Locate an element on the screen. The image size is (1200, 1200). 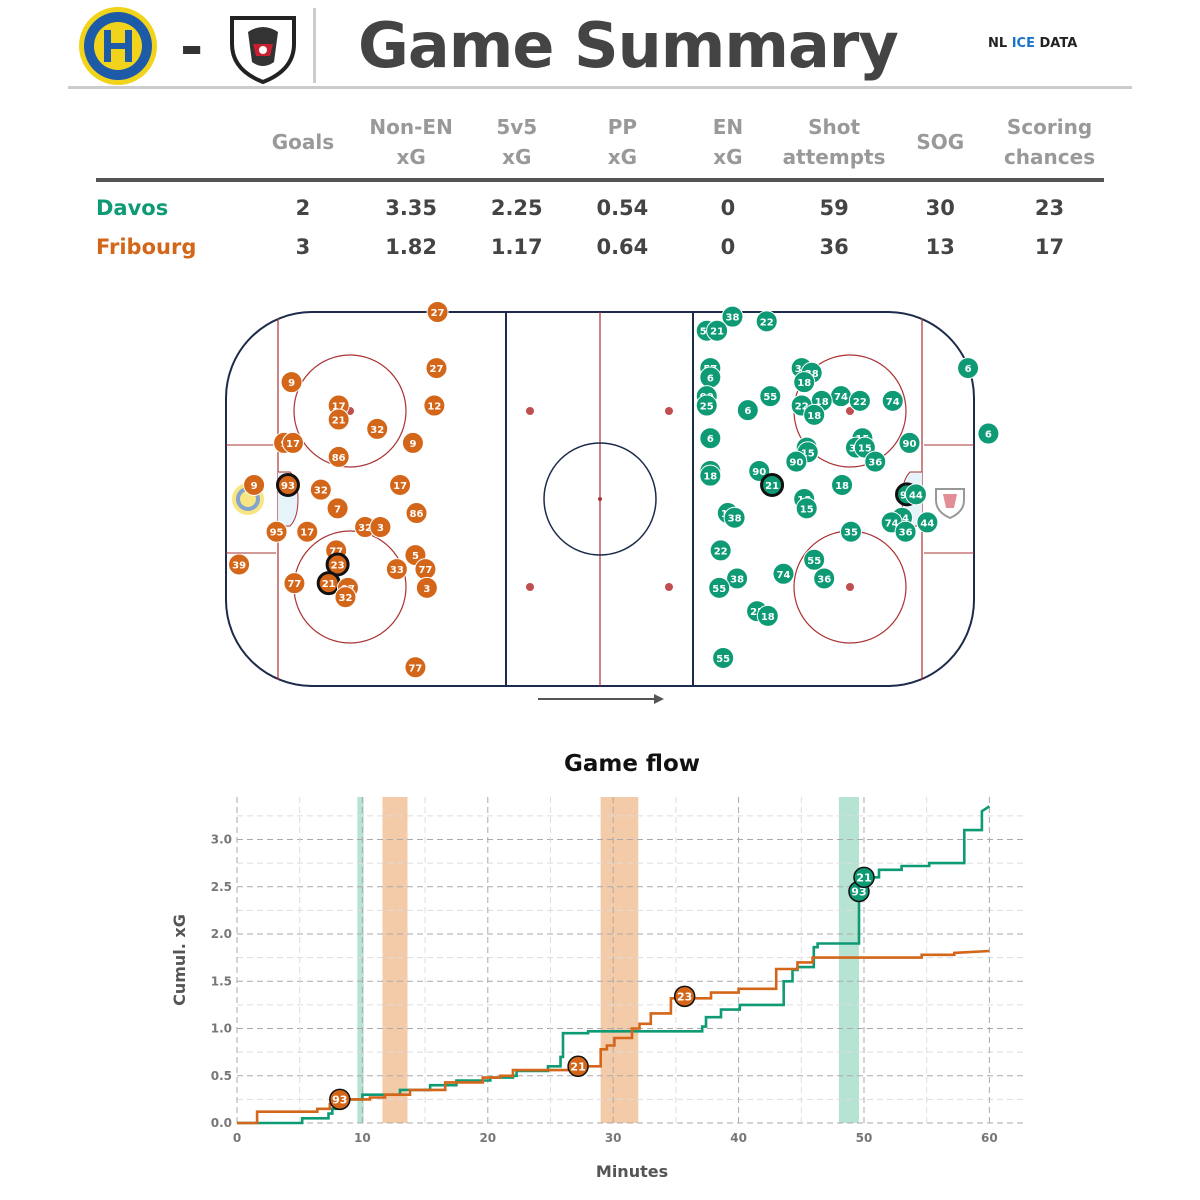
fribourg-shot-marker: 21 is located at coordinates (328, 583).